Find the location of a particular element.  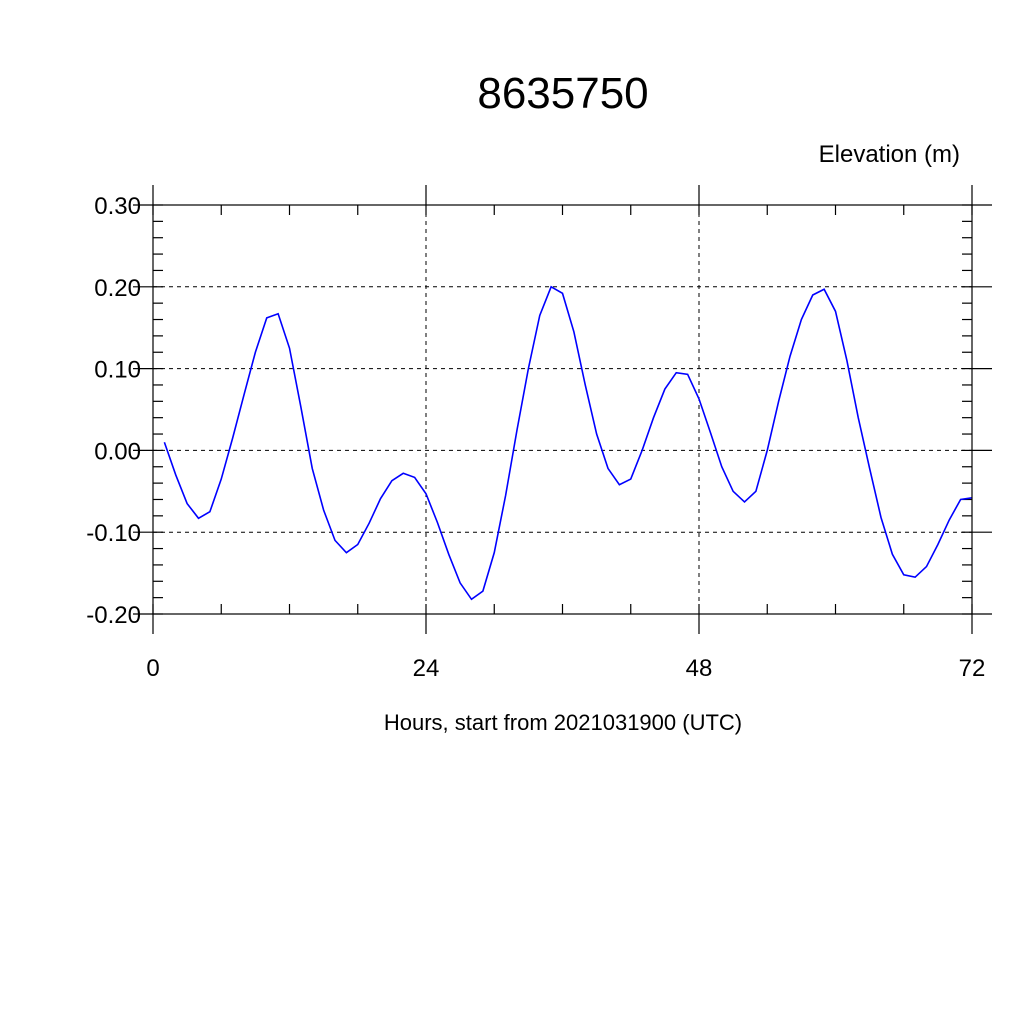

x-tick-label: 48 is located at coordinates (699, 668).